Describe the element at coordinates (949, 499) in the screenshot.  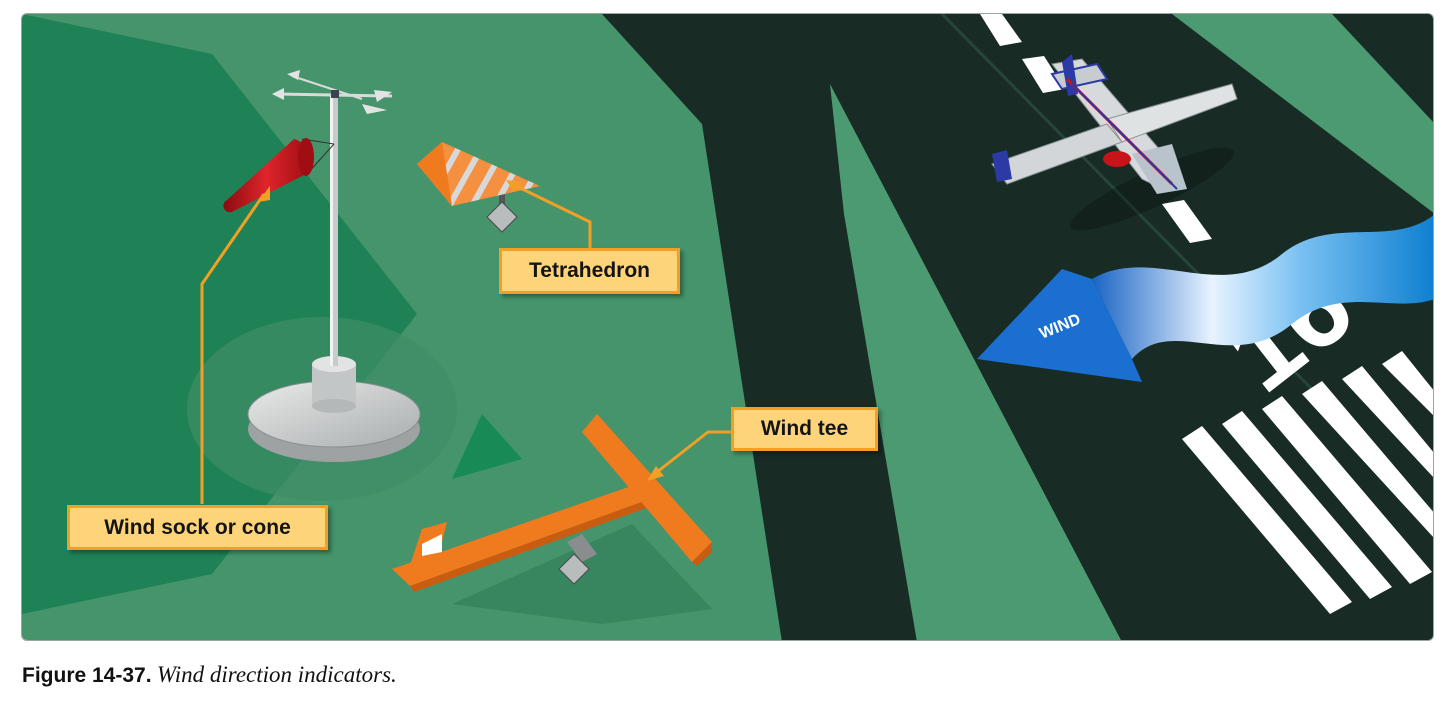
I see `grass-island-lower` at that location.